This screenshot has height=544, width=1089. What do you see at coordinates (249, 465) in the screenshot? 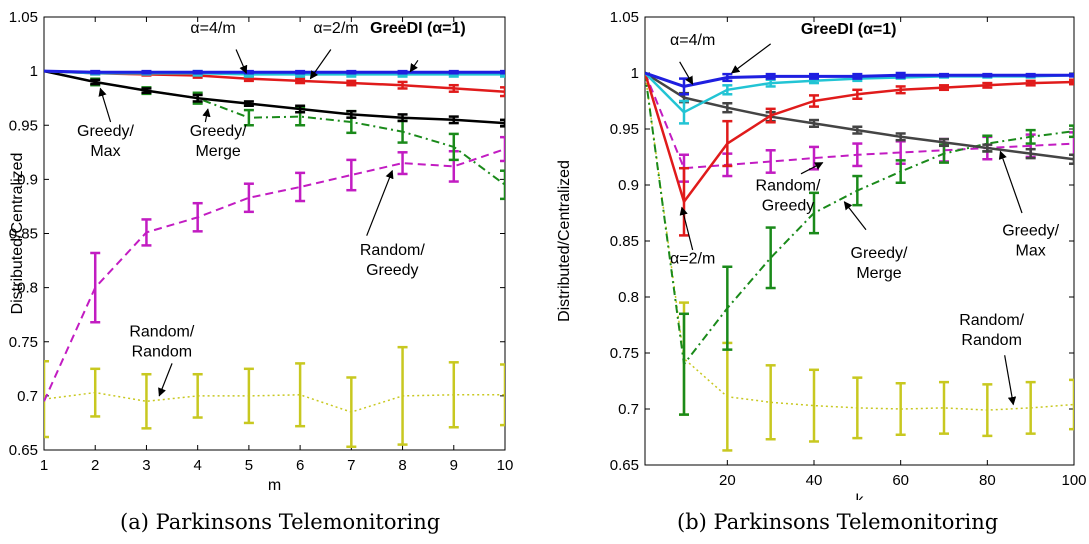
I see `x-tick-label: 5` at bounding box center [249, 465].